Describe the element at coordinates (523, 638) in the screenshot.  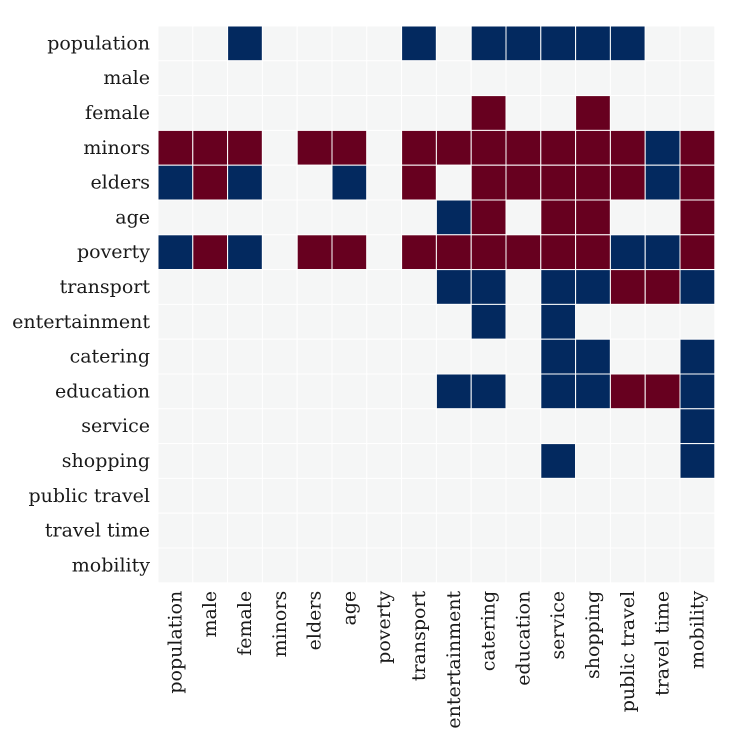
I see `column-label: education` at that location.